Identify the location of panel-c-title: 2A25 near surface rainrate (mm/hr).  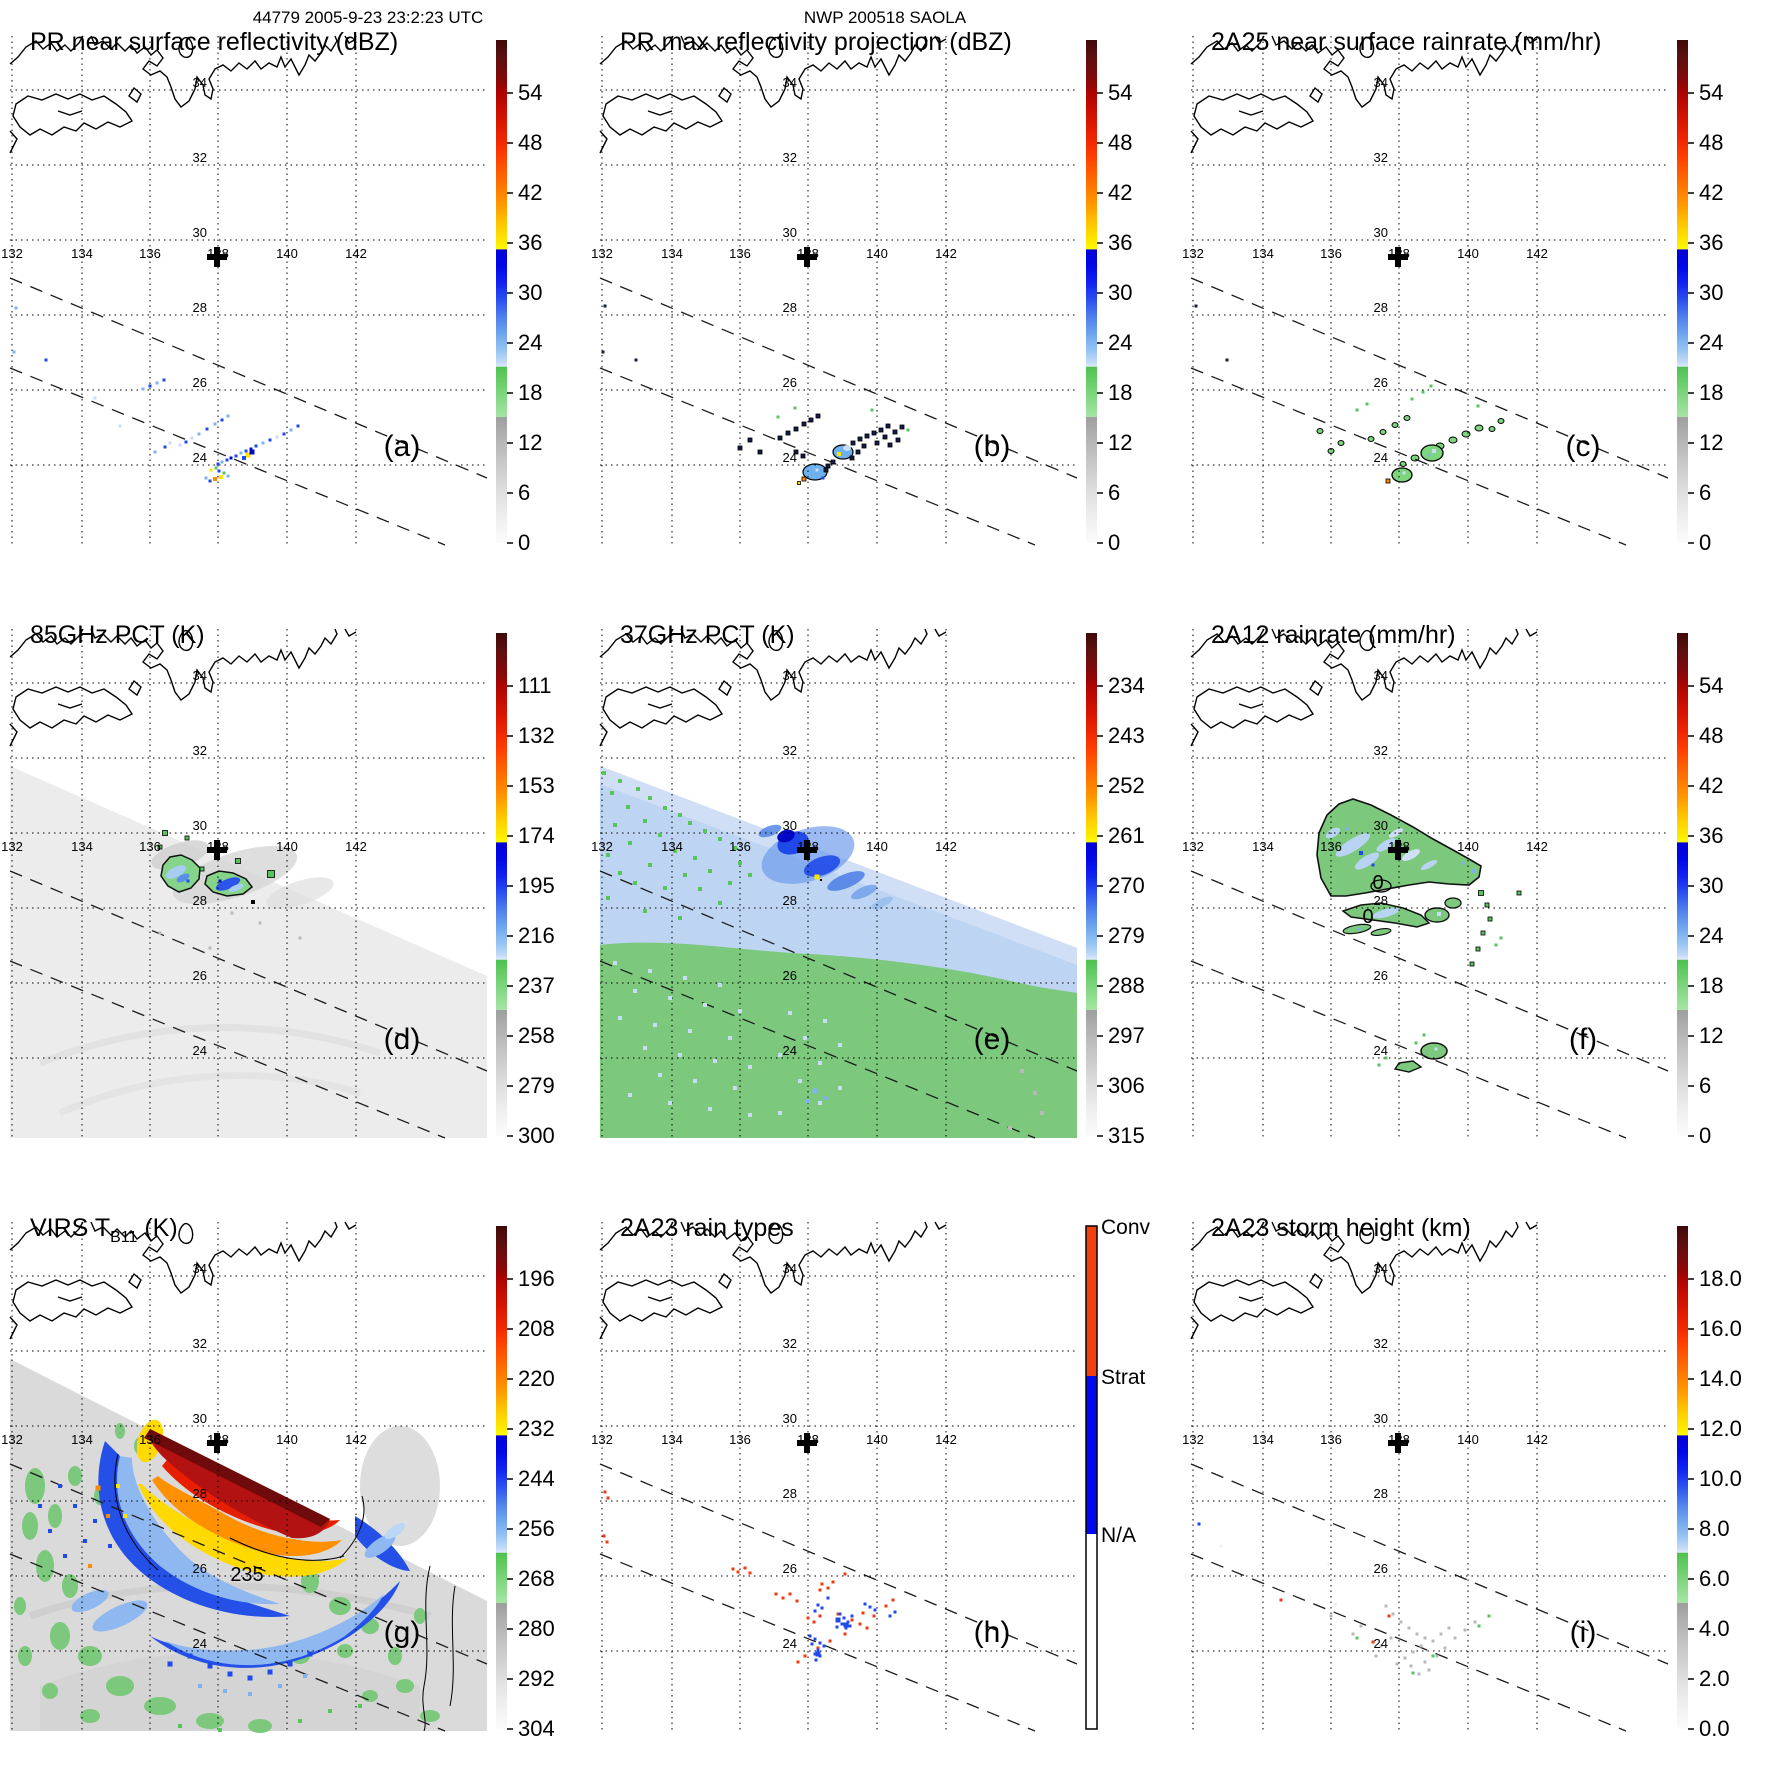
(1406, 42).